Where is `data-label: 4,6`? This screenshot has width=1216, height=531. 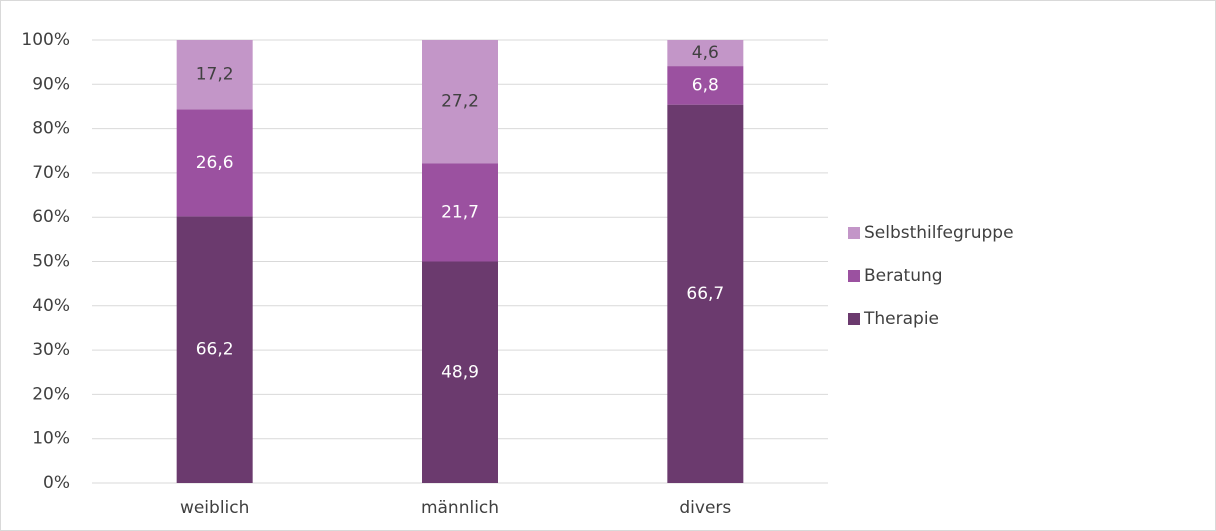
data-label: 4,6 is located at coordinates (705, 53).